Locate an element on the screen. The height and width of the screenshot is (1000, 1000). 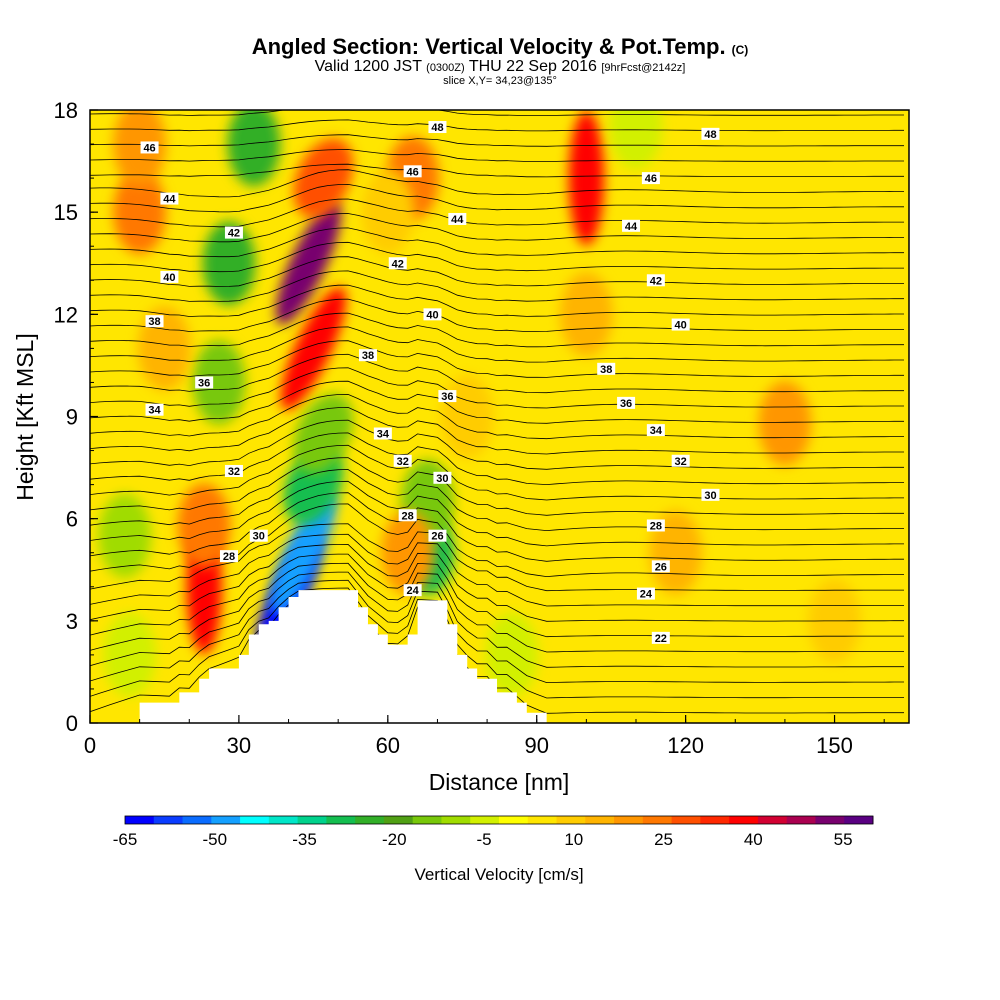
isentrope-label-text: 48 is located at coordinates (710, 135).